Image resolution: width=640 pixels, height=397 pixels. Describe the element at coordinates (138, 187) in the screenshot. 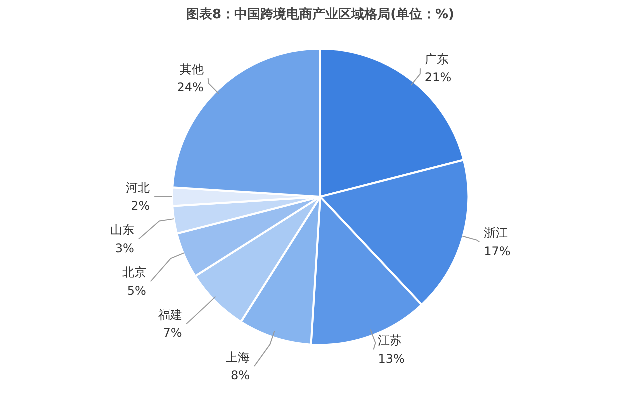

I see `slice-label: 河北` at that location.